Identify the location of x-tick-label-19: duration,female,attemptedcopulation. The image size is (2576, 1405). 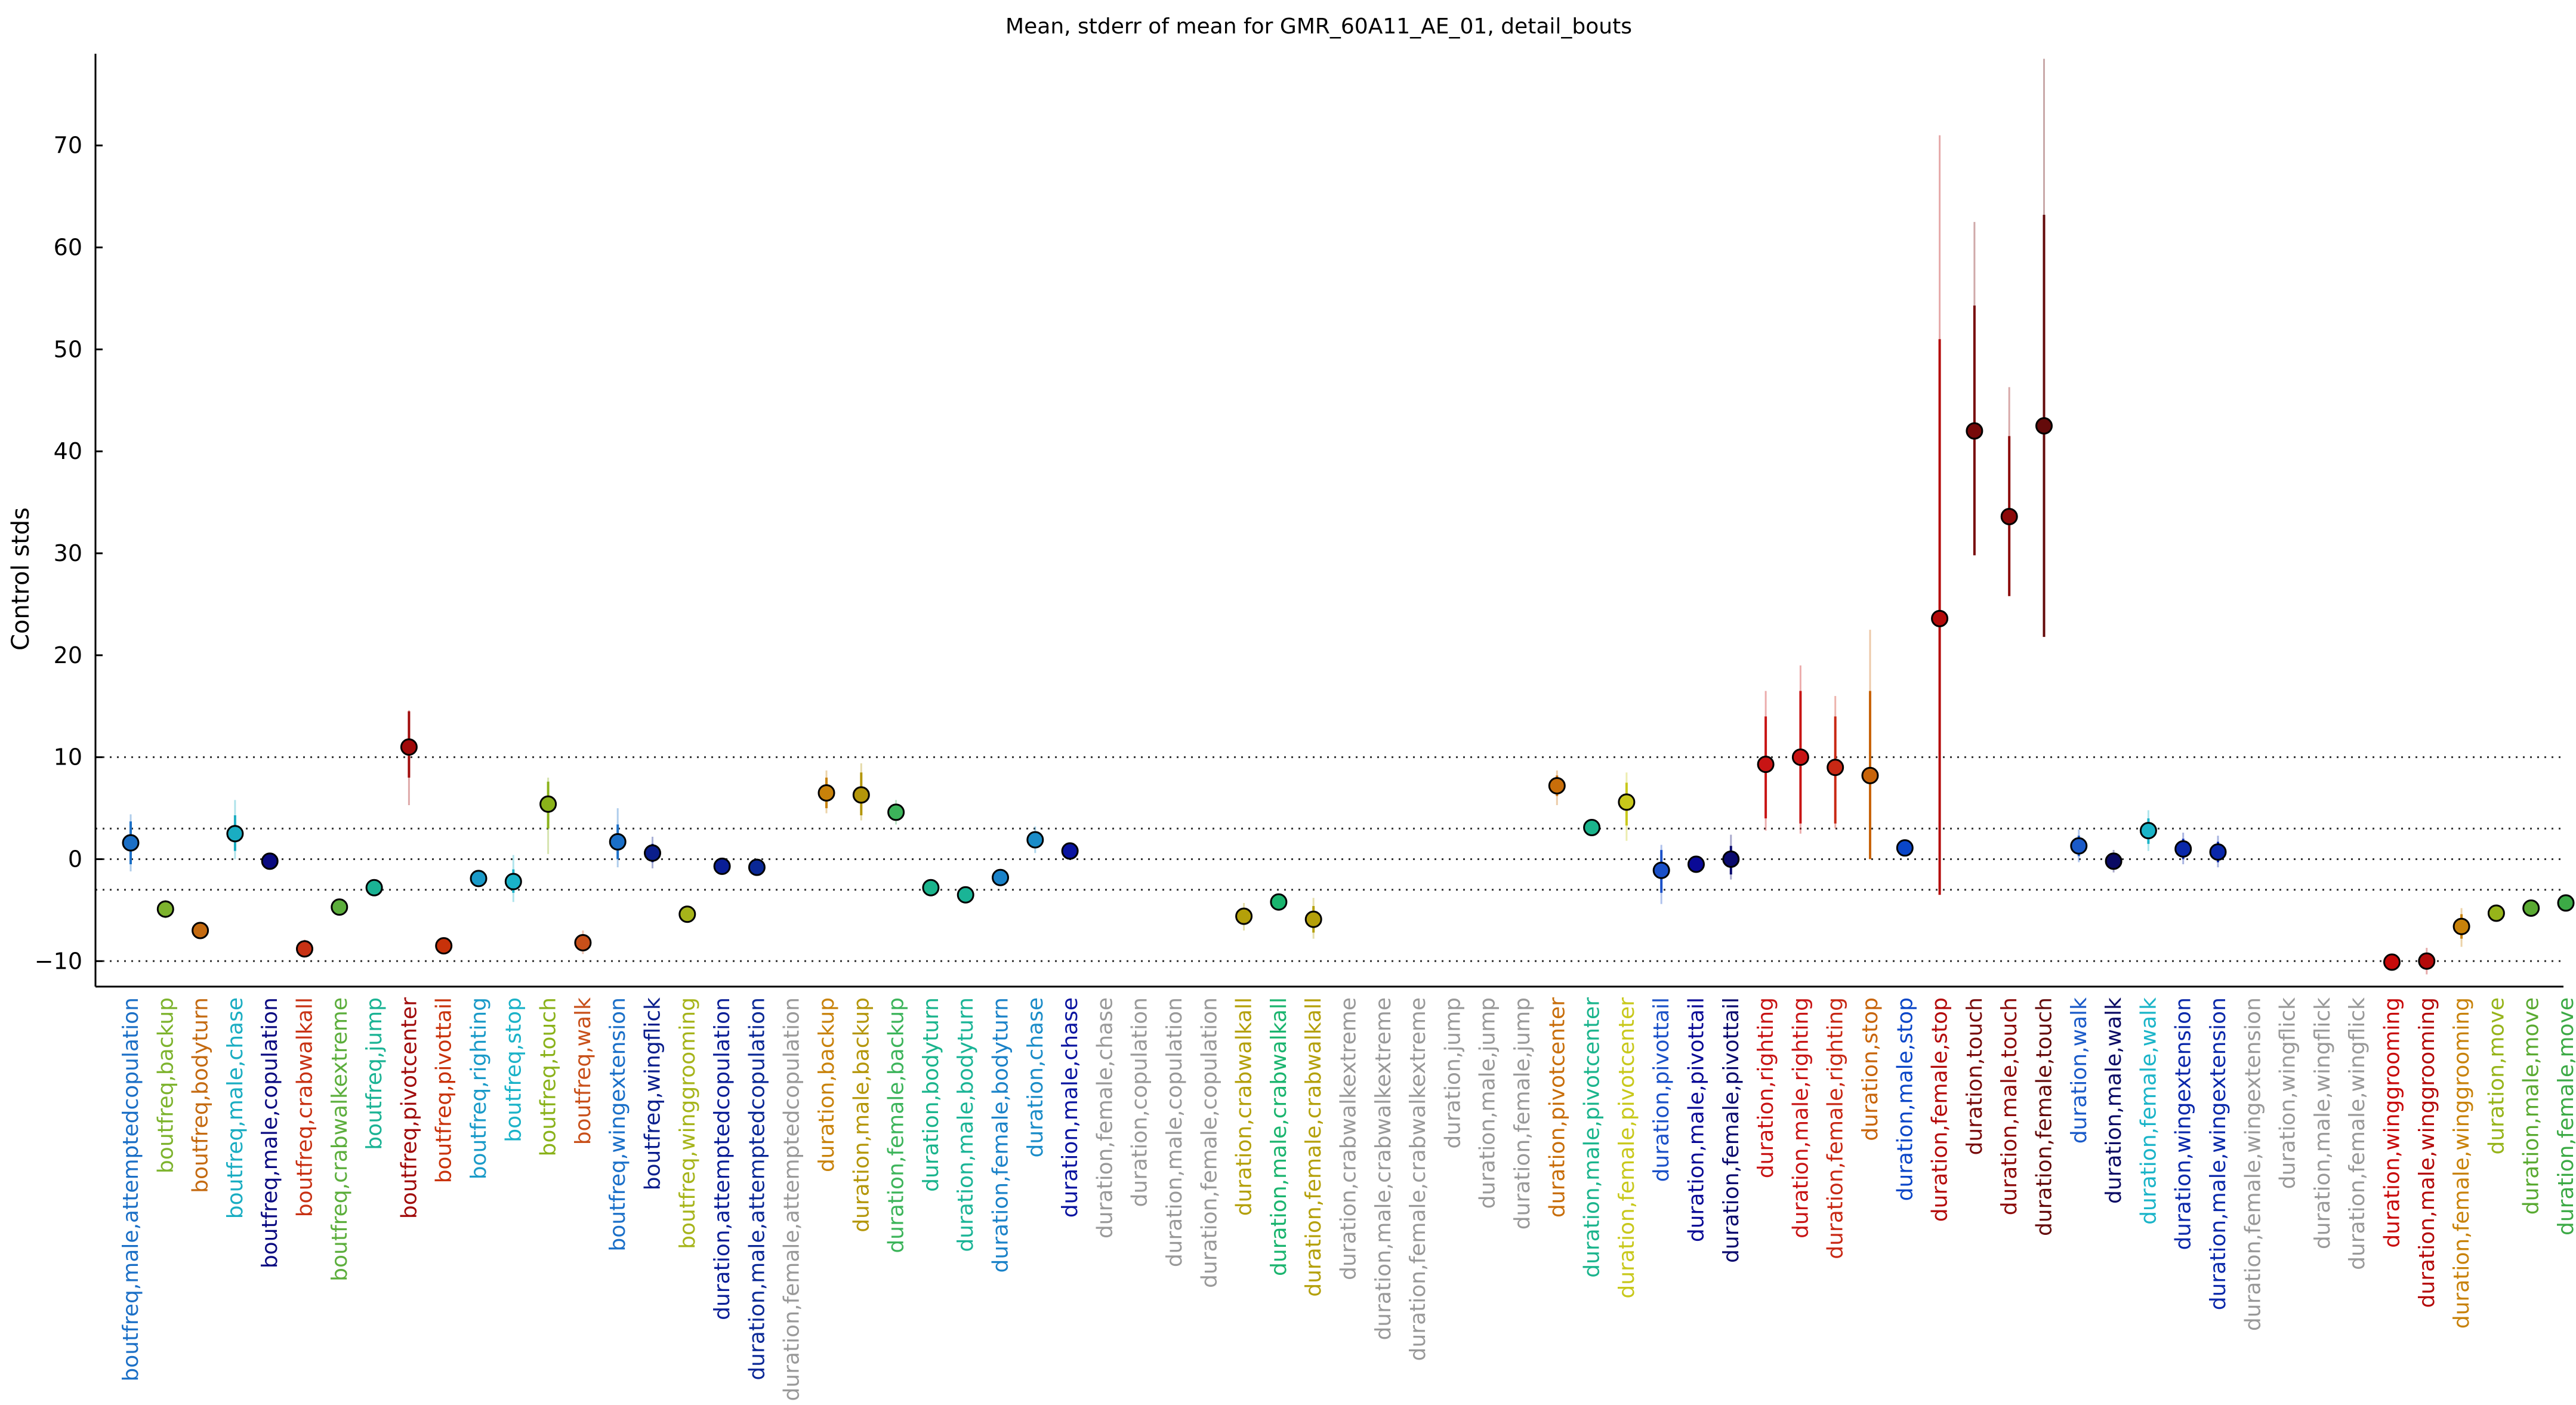
(792, 1199).